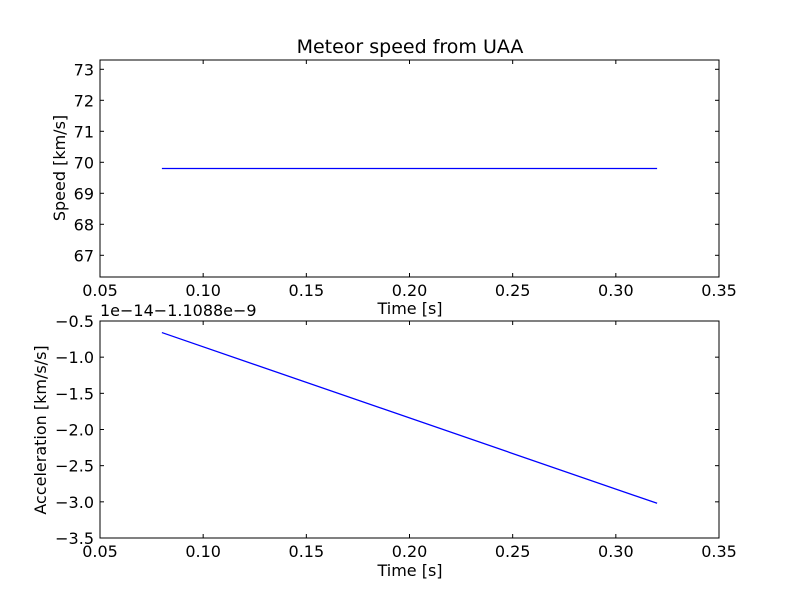 Image resolution: width=800 pixels, height=600 pixels. I want to click on speed-x-axis-label: Time [s], so click(409, 308).